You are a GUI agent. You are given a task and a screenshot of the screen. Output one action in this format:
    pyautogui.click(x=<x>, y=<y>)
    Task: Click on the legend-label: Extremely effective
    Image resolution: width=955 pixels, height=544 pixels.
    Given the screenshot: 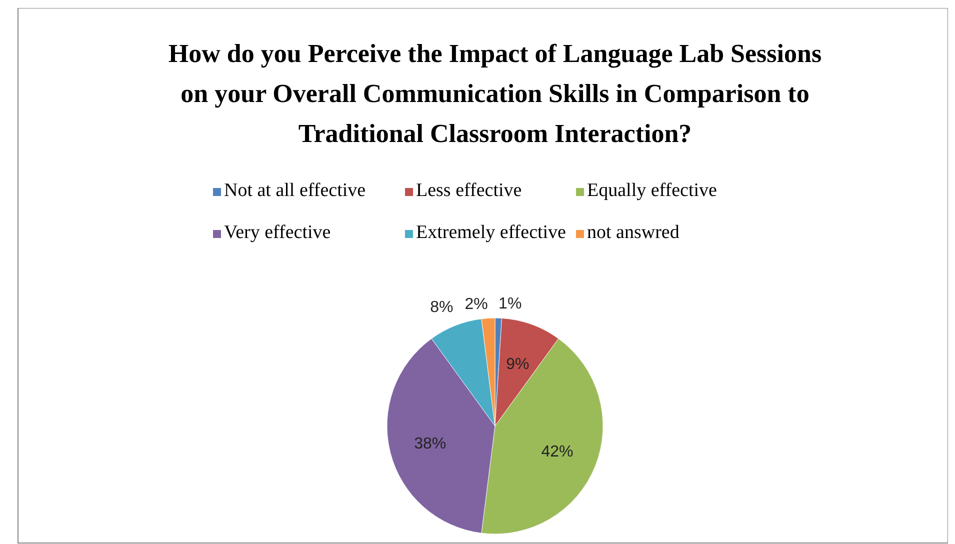 What is the action you would take?
    pyautogui.click(x=491, y=232)
    